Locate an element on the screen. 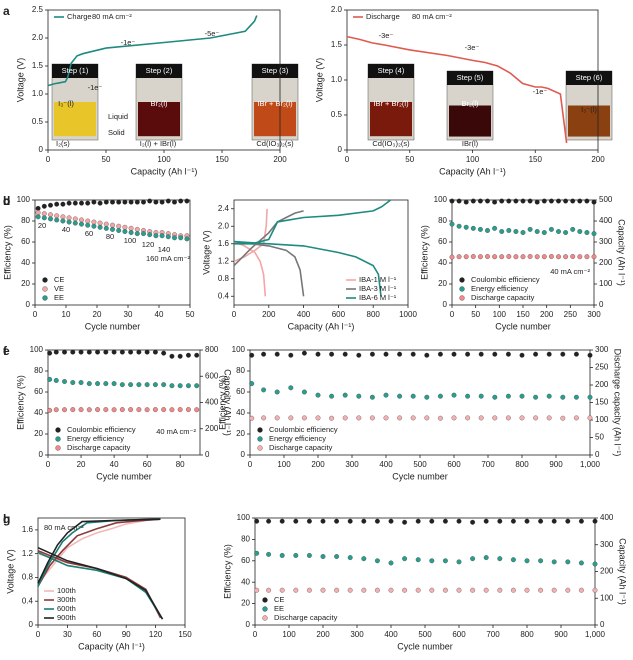 This screenshot has height=660, width=633. y-tick-label: 2.5 is located at coordinates (38, 9).